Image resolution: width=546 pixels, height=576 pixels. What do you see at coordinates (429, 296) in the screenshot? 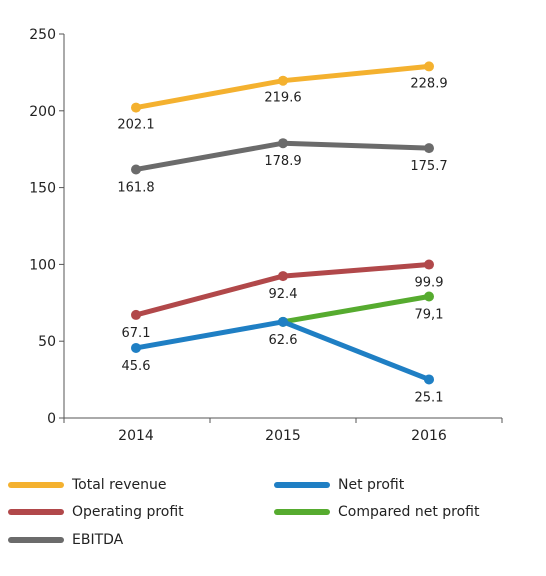
I see `data-point-compared-net-profit` at bounding box center [429, 296].